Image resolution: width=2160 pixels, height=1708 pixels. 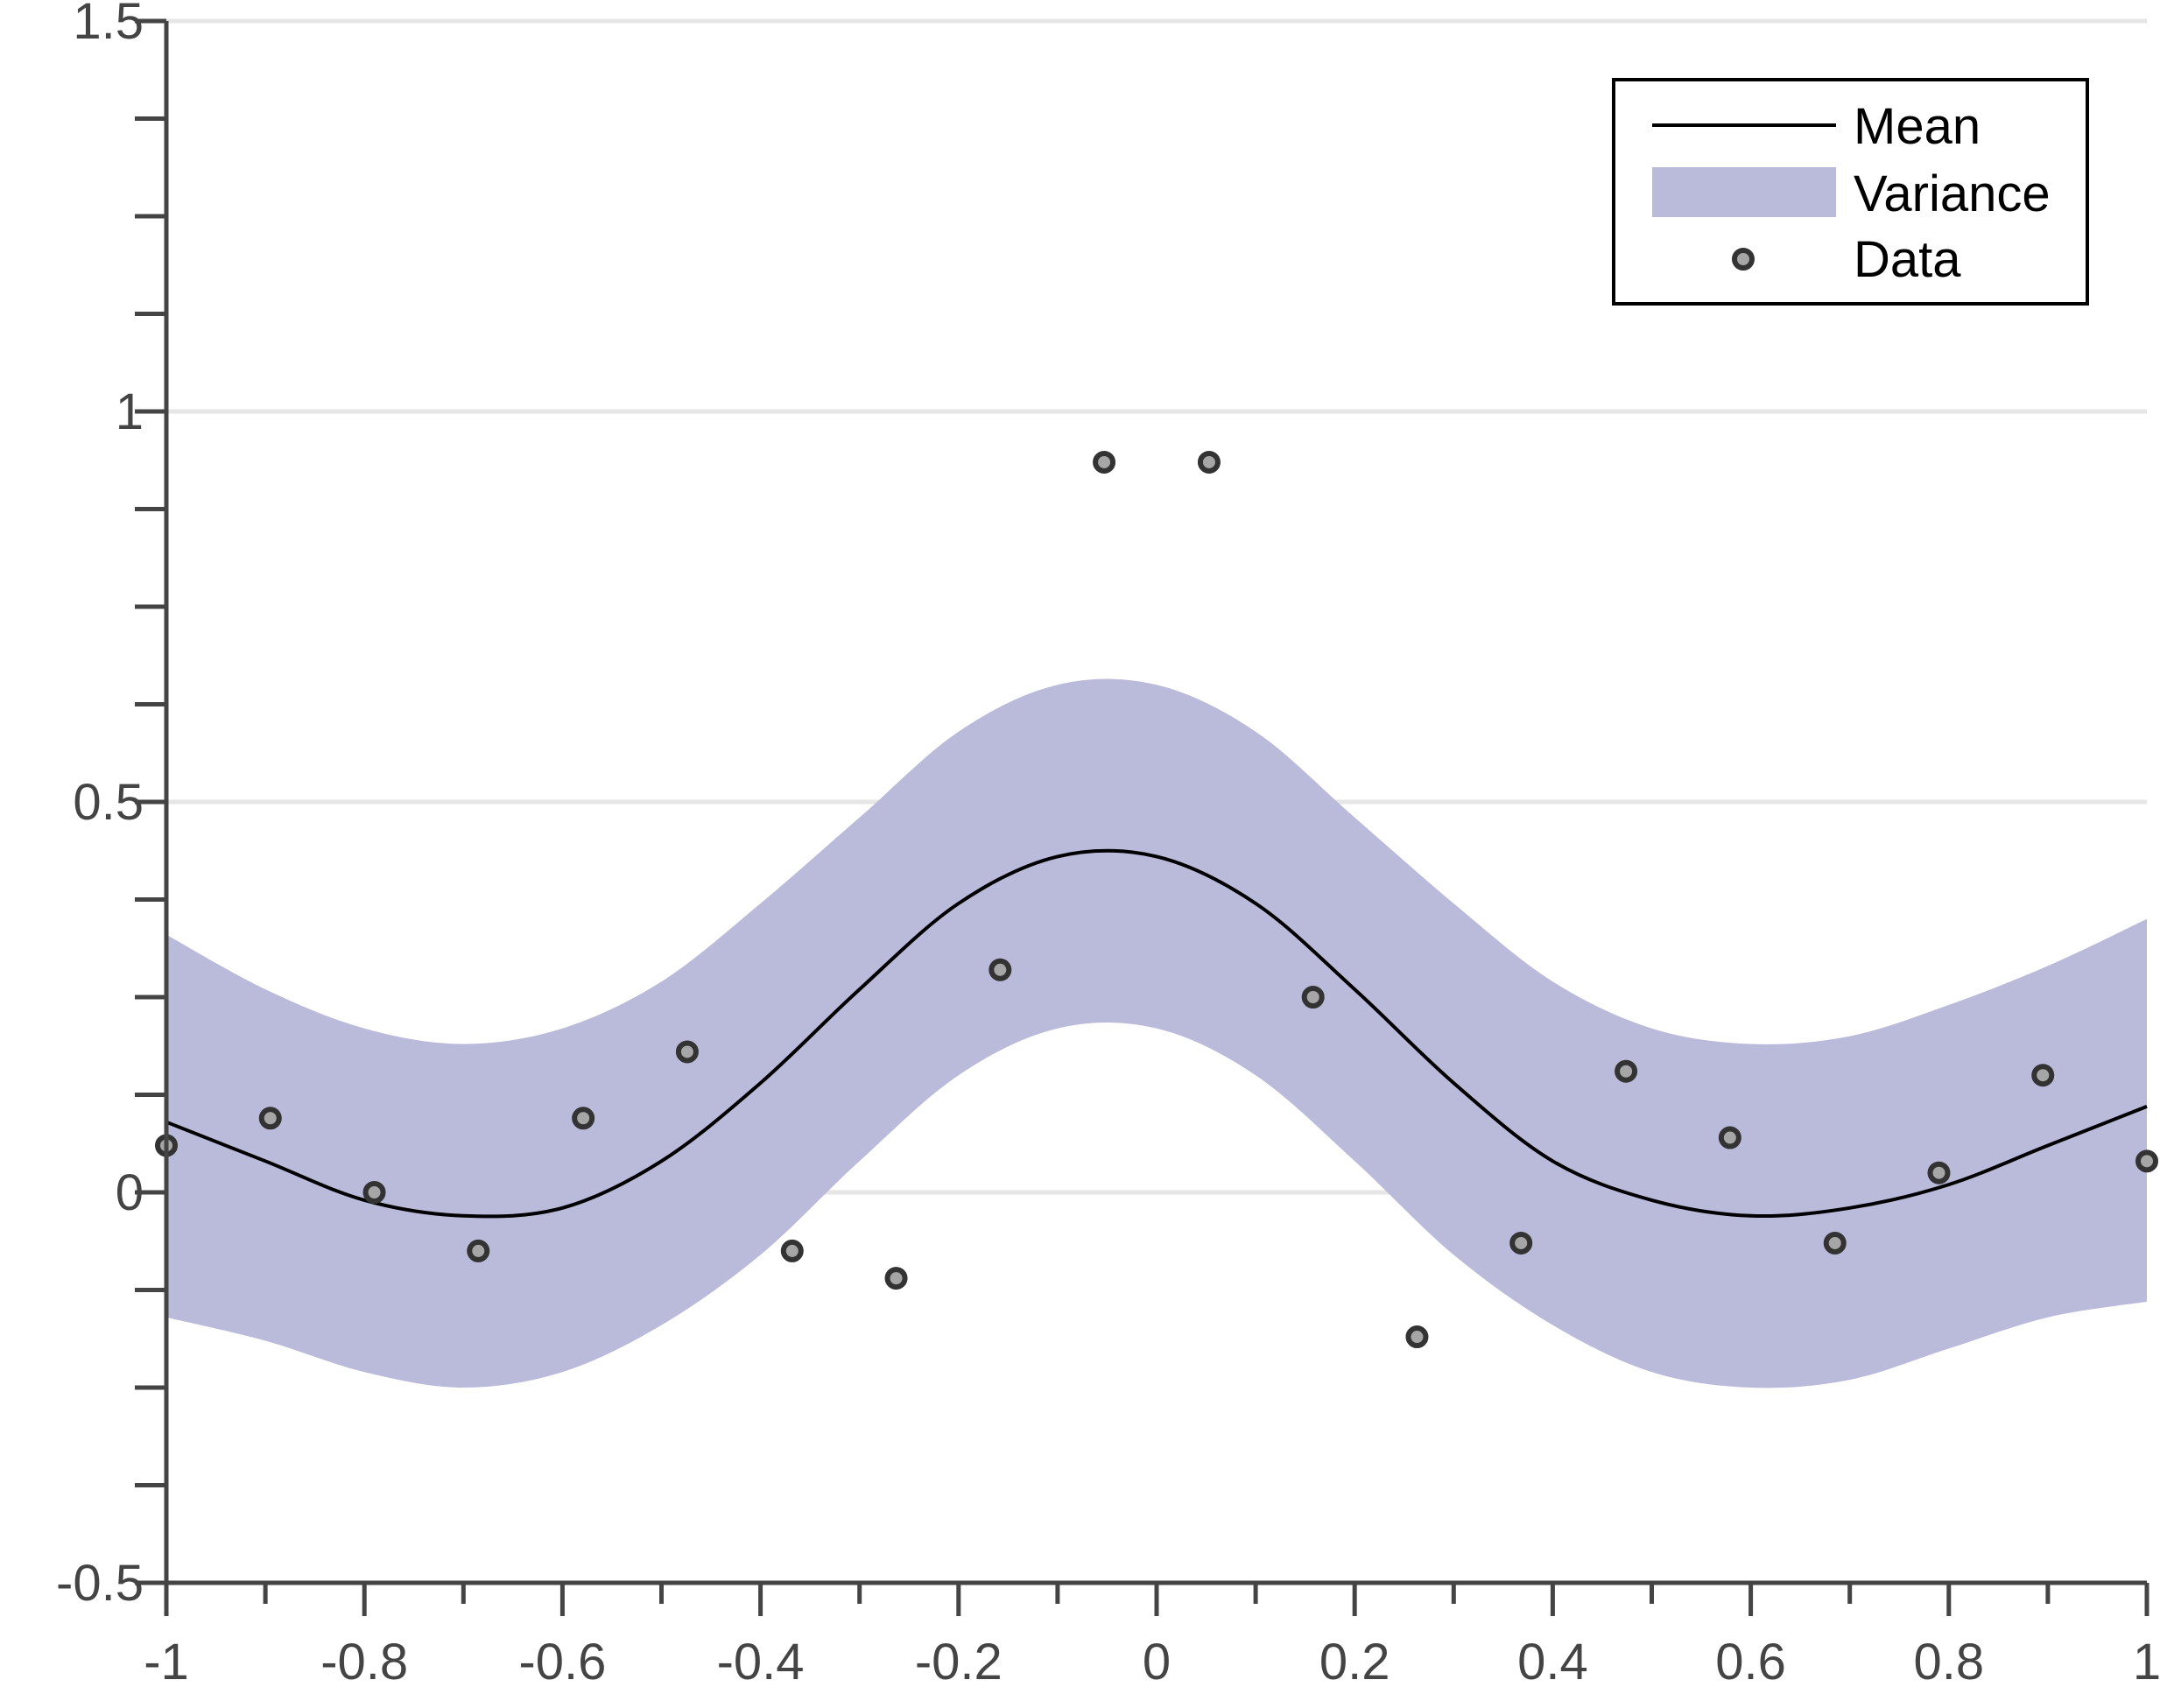 What do you see at coordinates (1953, 193) in the screenshot?
I see `legend-variance-label: Variance` at bounding box center [1953, 193].